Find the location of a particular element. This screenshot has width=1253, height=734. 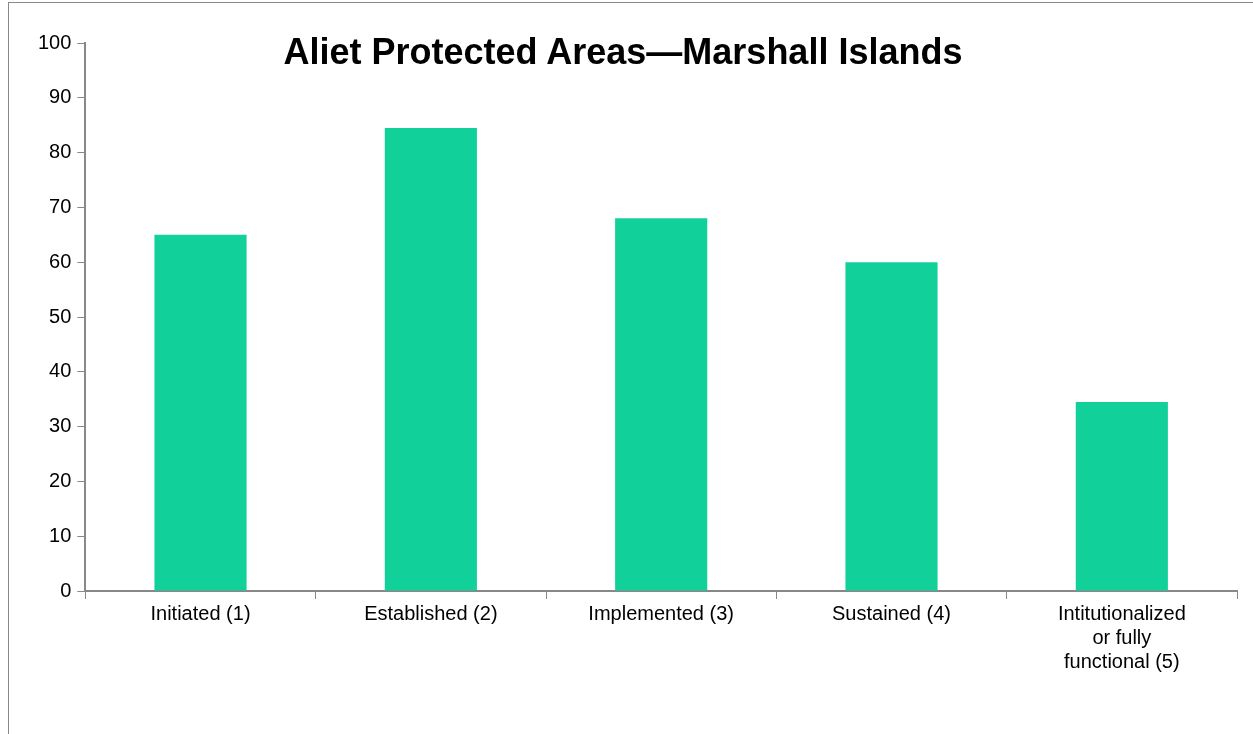

y-tick-label: 80 is located at coordinates (60, 151).